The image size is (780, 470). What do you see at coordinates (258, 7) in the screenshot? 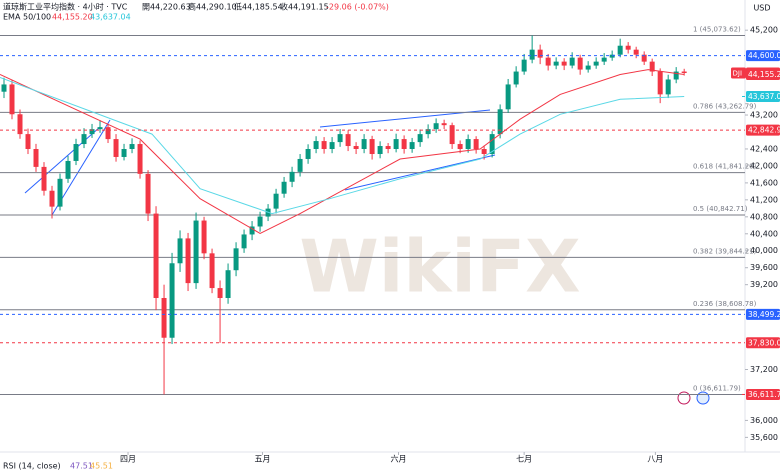
I see `ohlc-low: 低44,185.54` at bounding box center [258, 7].